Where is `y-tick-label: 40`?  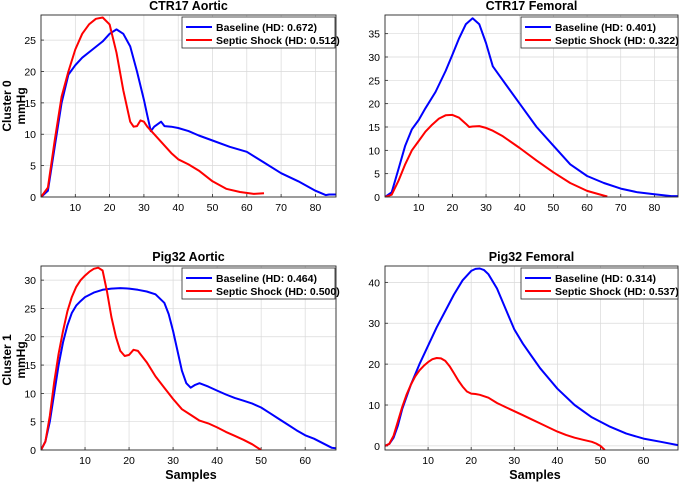
y-tick-label: 40 is located at coordinates (374, 283).